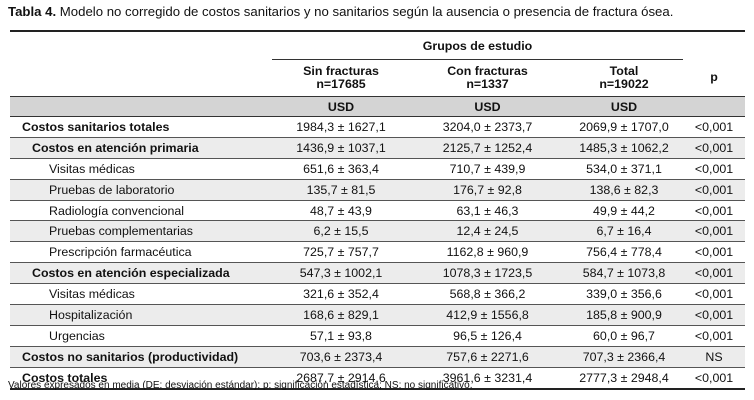 This screenshot has width=754, height=400. What do you see at coordinates (487, 169) in the screenshot?
I see `value-con-fracturas: 710,7 ± 439,9` at bounding box center [487, 169].